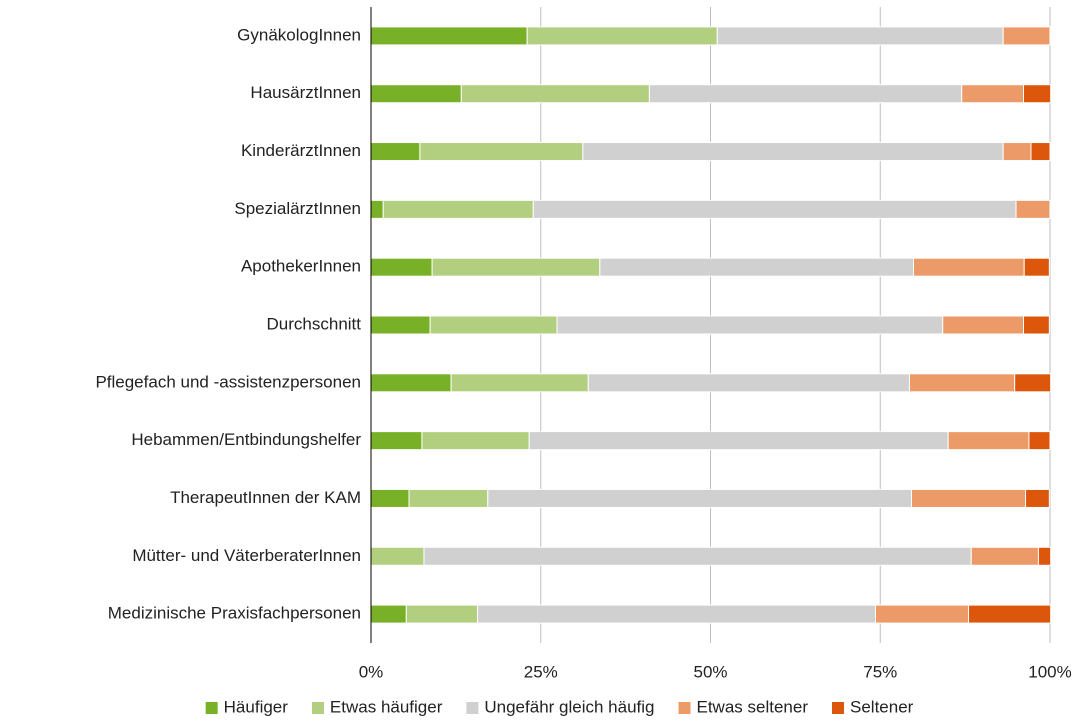 The image size is (1083, 722). I want to click on y-tick-label: KinderärztInnen, so click(301, 150).